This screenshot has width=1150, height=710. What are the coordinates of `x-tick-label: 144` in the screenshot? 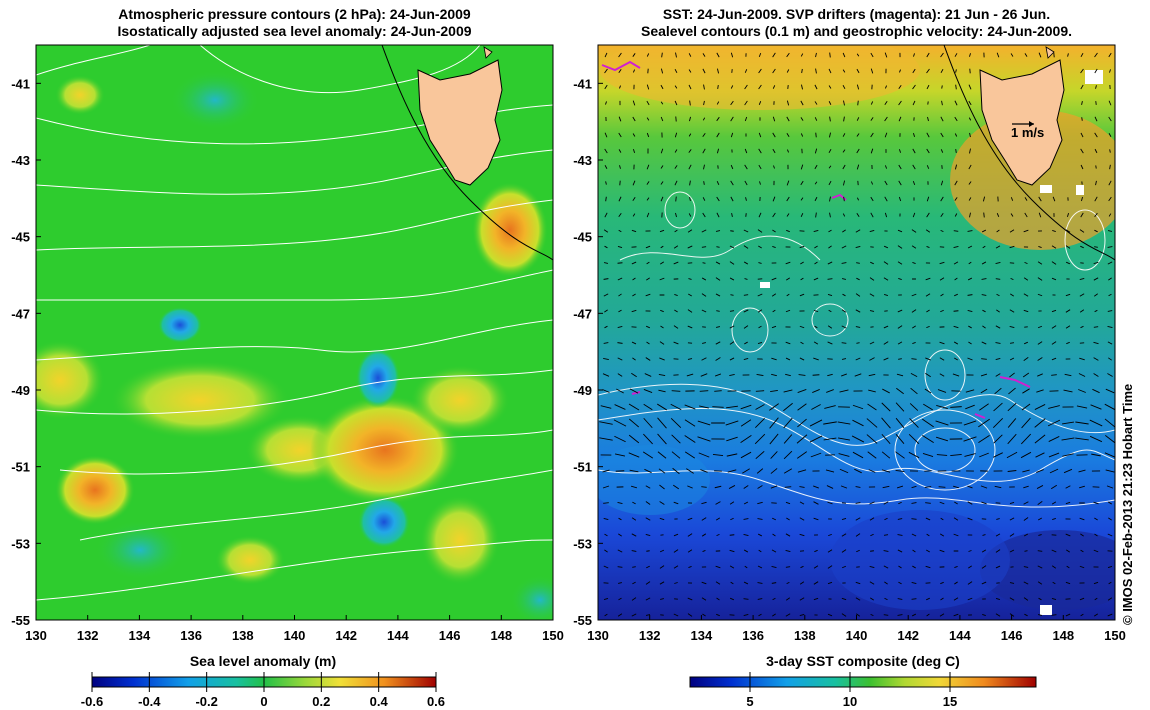 It's located at (398, 635).